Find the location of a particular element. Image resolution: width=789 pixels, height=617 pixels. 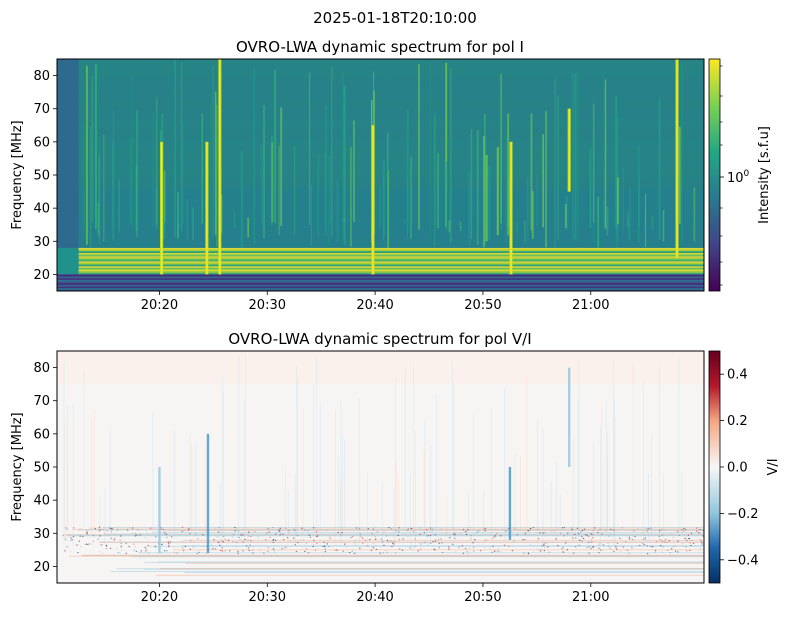

y-tick-label: 60 is located at coordinates (41, 142).